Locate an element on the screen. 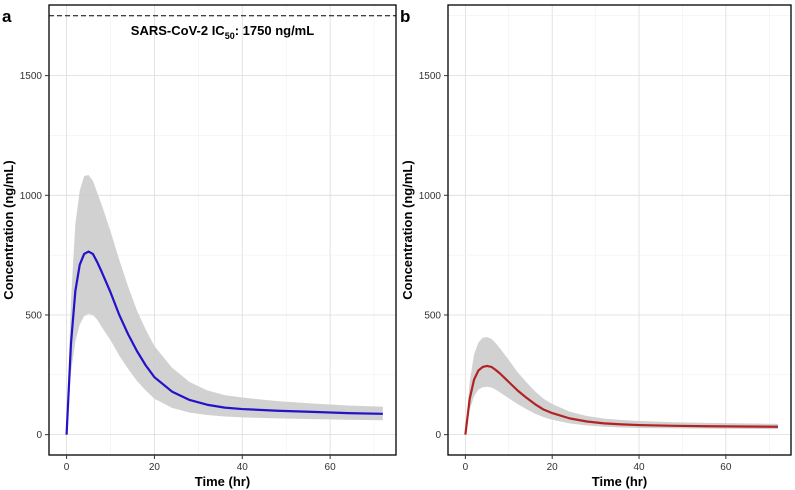  ic50-label: SARS-CoV-2 IC50: 1750 ng/mL is located at coordinates (222, 32).